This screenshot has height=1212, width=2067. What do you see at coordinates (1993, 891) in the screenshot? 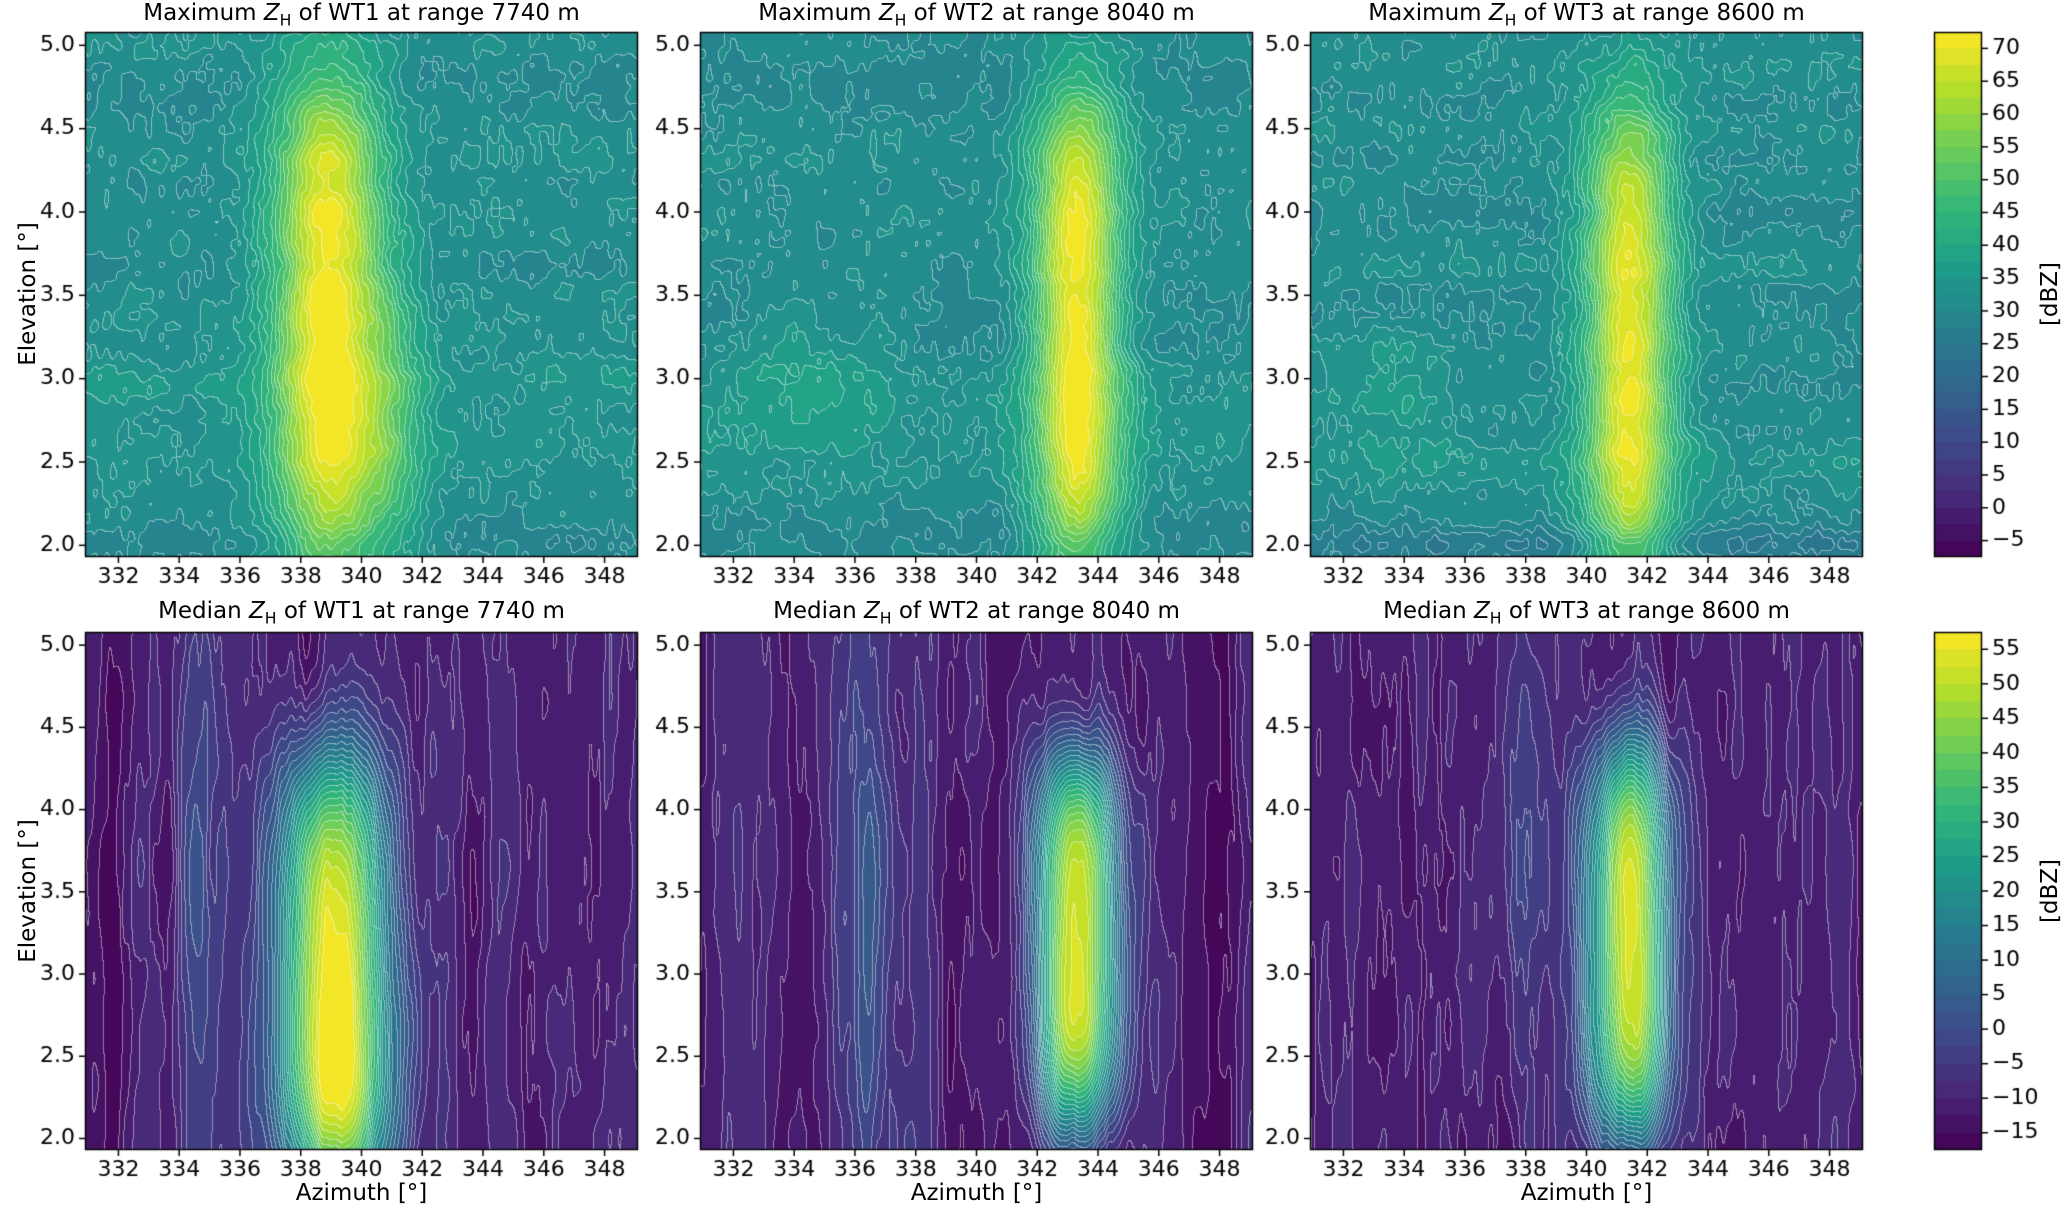
I see `colorbar-median` at bounding box center [1993, 891].